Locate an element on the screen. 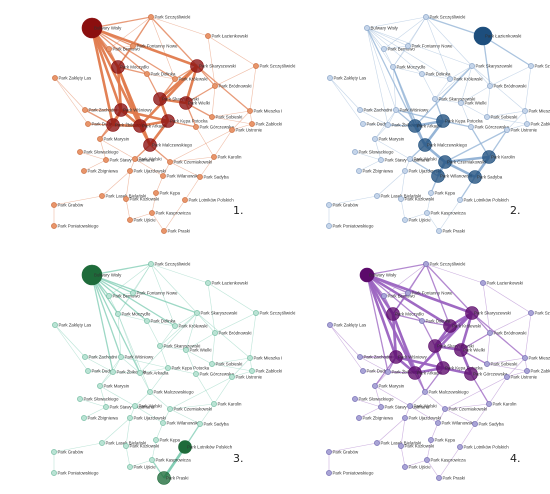  node-label: Park Marysin is located at coordinates (392, 386).